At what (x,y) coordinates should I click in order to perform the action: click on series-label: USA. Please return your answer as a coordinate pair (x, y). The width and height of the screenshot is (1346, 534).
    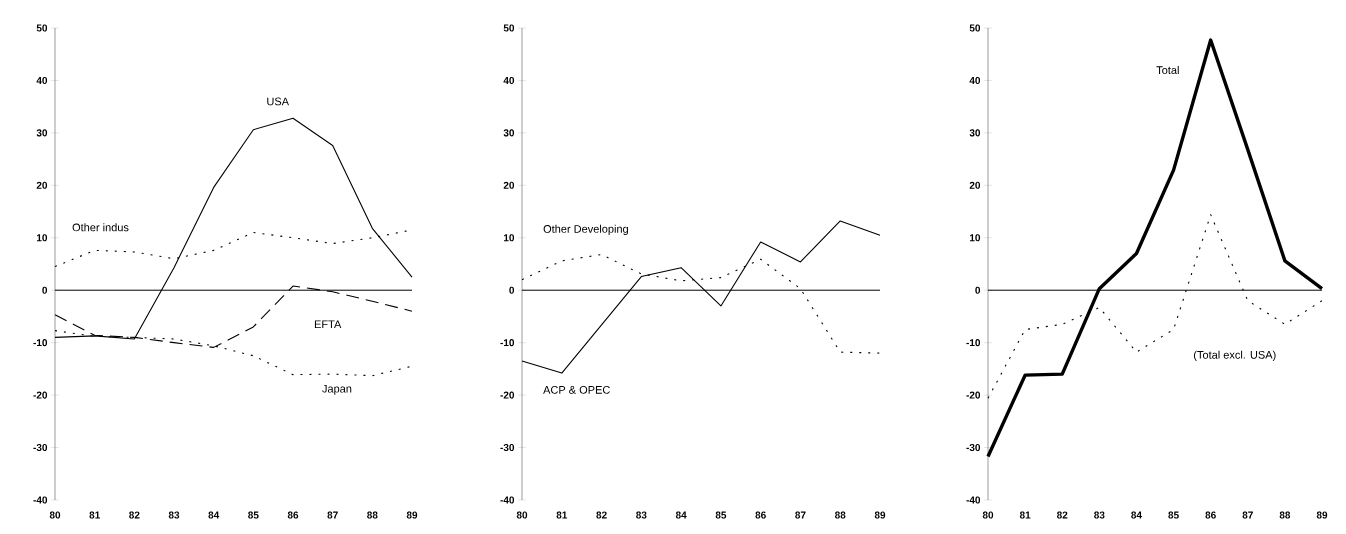
    Looking at the image, I should click on (278, 101).